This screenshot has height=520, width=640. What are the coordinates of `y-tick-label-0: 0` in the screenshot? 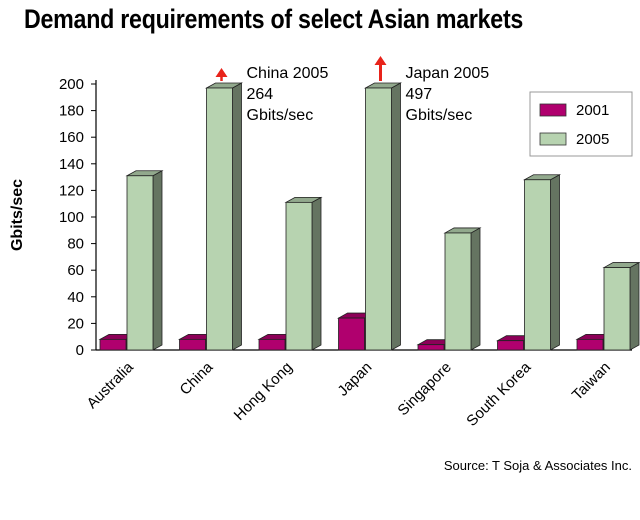 It's located at (80, 350).